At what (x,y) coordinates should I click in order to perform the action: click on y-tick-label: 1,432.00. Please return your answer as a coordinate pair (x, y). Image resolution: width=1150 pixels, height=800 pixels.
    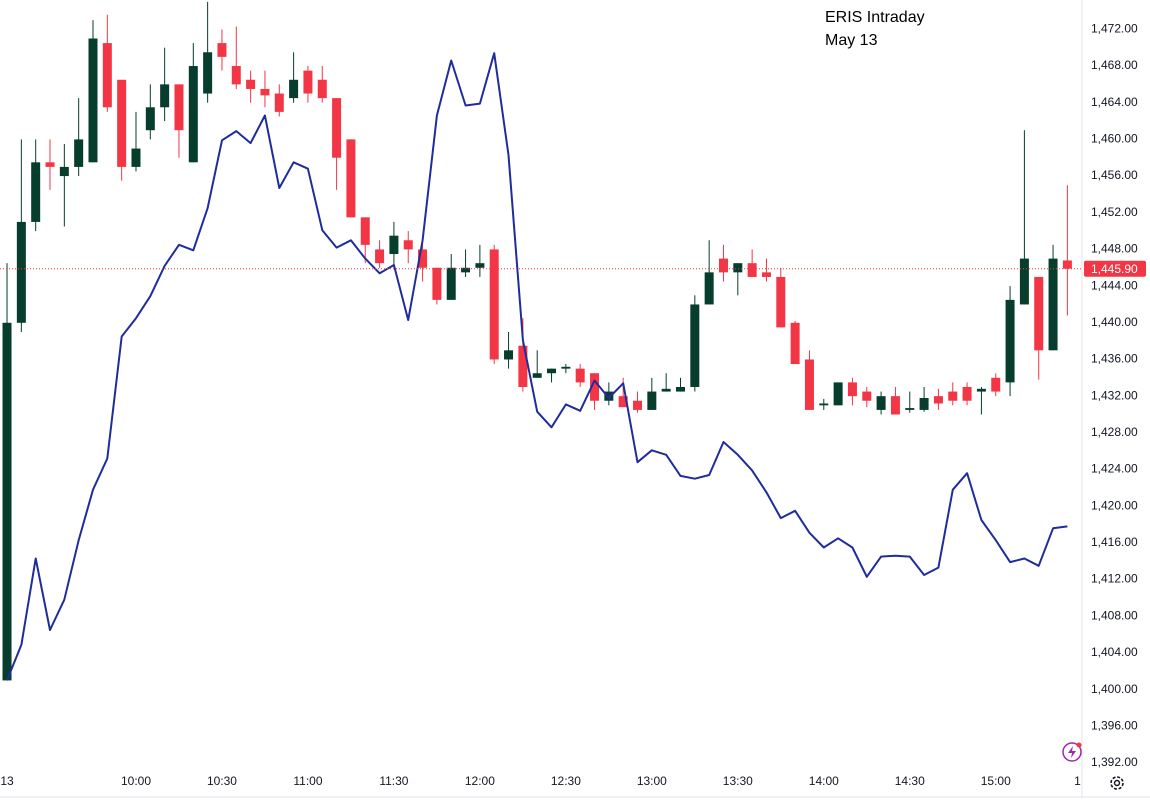
    Looking at the image, I should click on (1114, 395).